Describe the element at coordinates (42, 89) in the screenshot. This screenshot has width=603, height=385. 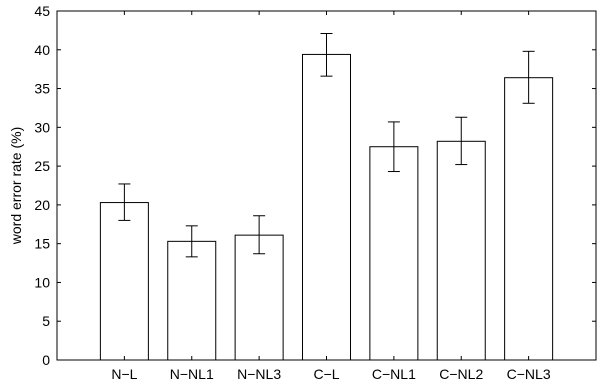
I see `y-tick-label-7: 35` at that location.